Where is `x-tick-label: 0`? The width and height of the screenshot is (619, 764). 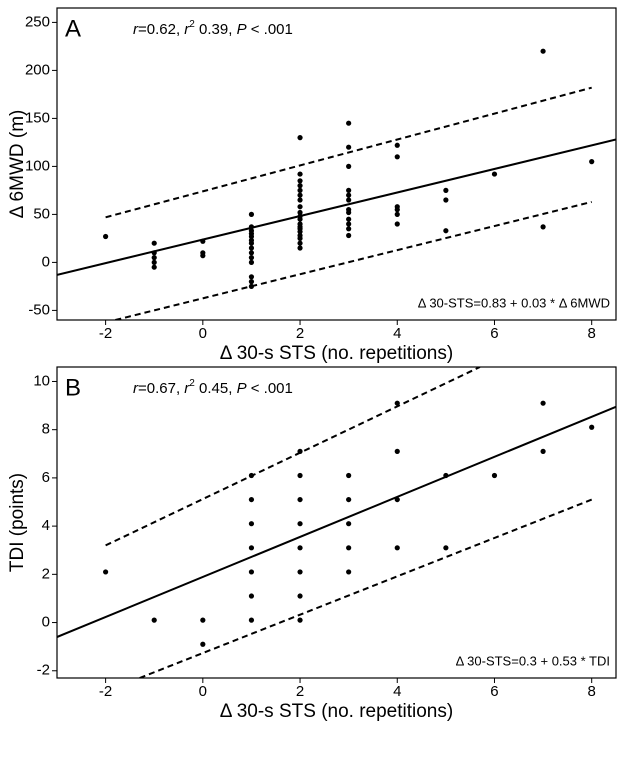 x-tick-label: 0 is located at coordinates (203, 691).